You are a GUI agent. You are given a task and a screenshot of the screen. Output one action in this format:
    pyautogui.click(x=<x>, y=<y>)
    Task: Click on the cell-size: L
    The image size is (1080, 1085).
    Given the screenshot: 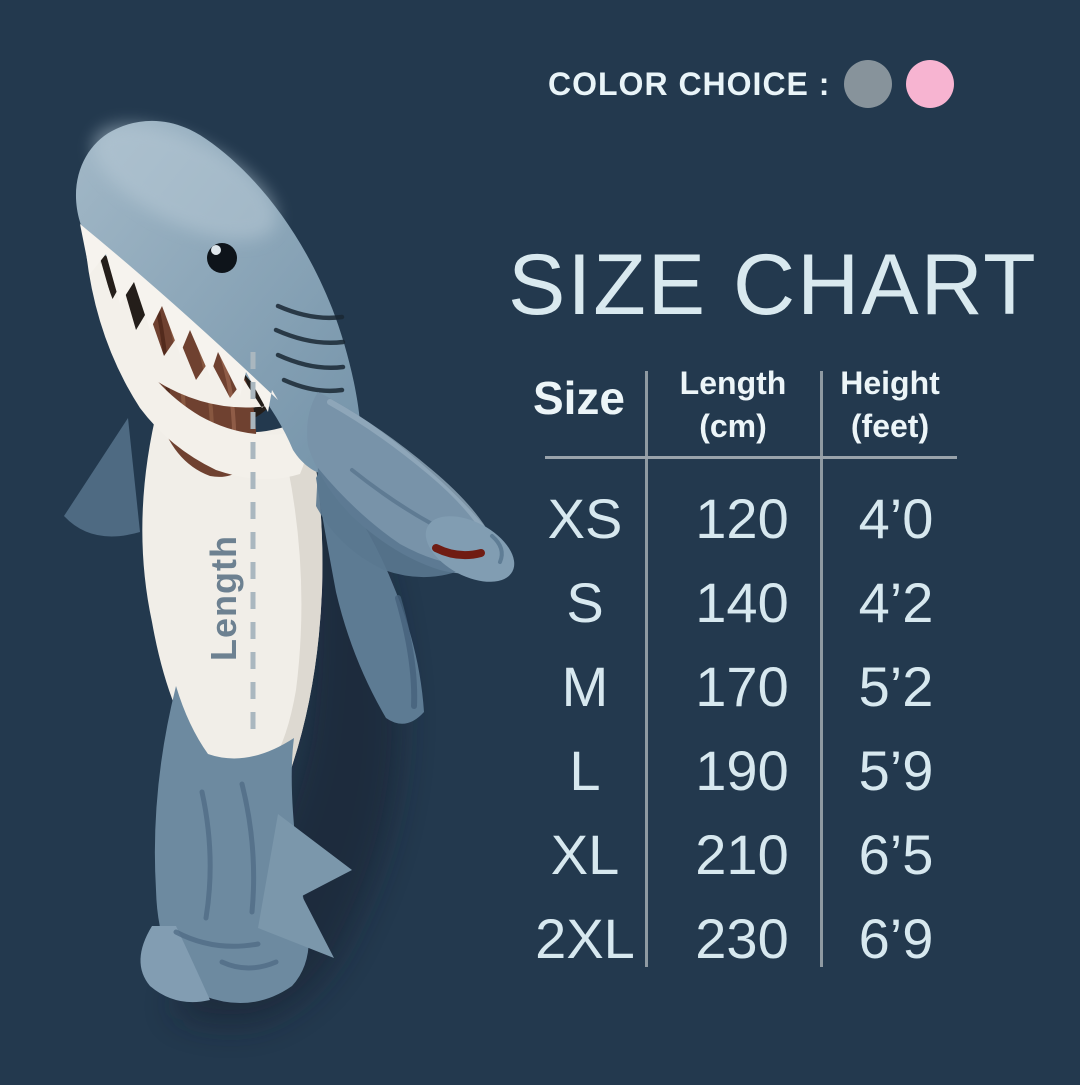 What is the action you would take?
    pyautogui.click(x=585, y=770)
    